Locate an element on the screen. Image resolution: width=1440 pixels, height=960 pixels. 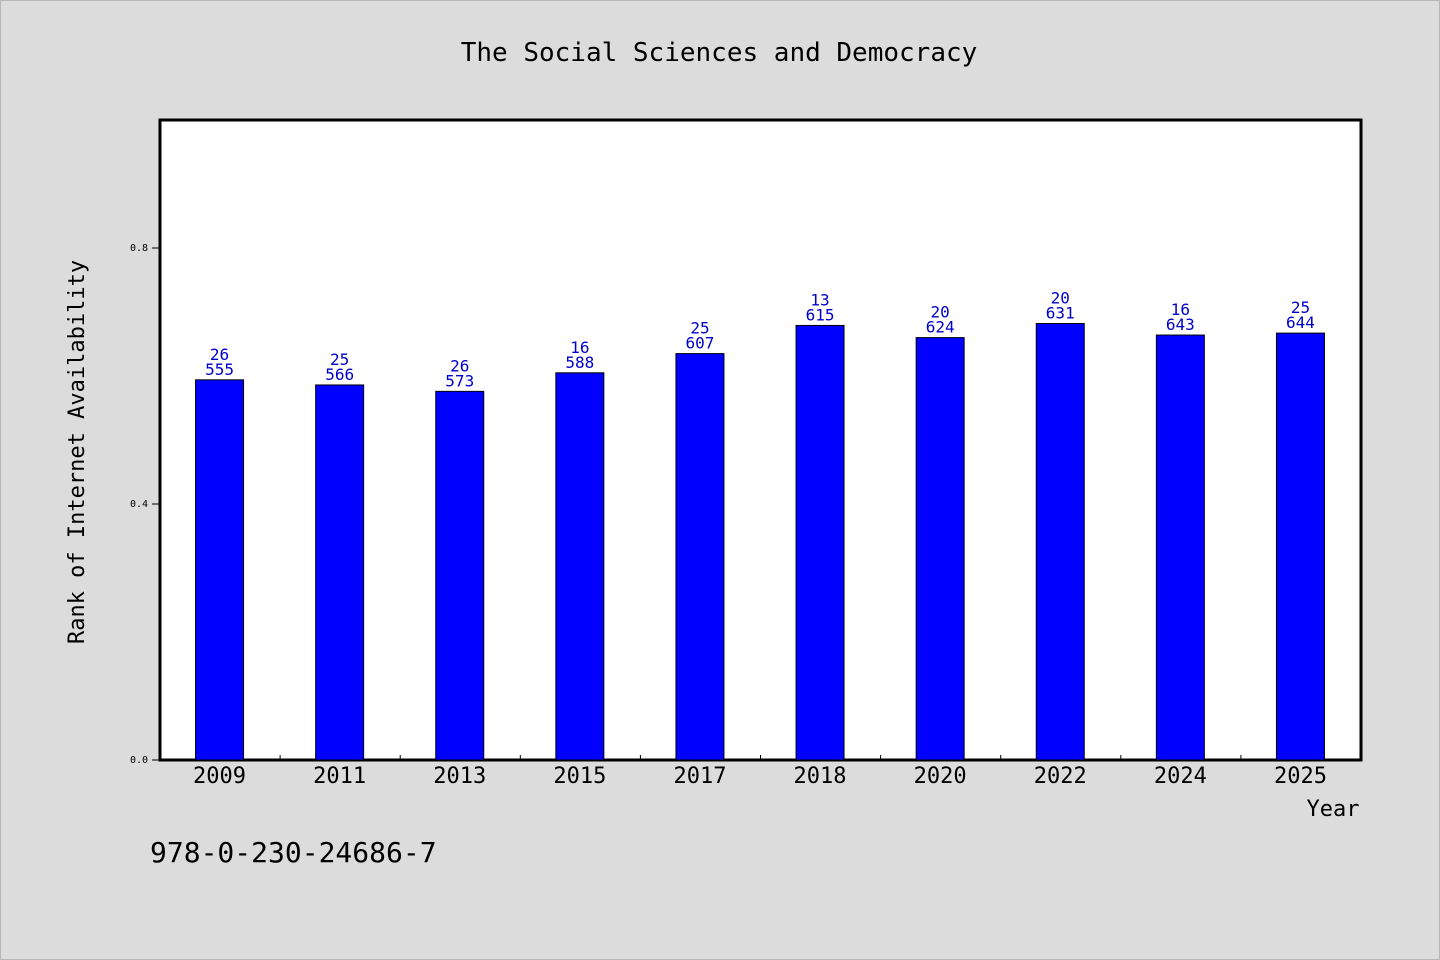
x-tick-label: 2022 is located at coordinates (1060, 776).